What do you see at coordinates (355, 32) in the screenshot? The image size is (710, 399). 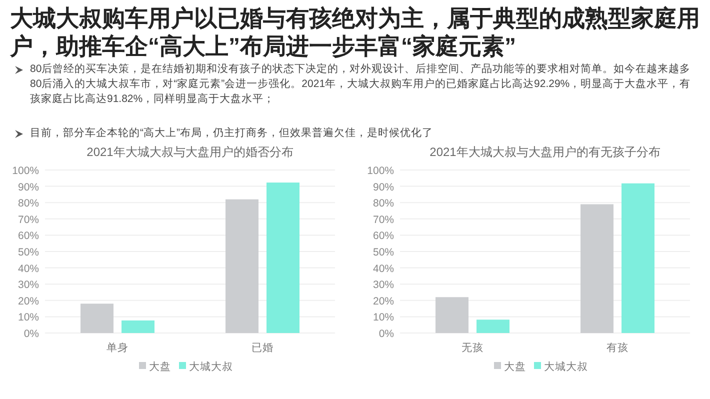 I see `text: 大城大叔购车用户以已婚与有孩绝对为主，属于典型的成熟型家庭用户，助推车企“高大上”布局进一步丰富“家庭元素”` at bounding box center [355, 32].